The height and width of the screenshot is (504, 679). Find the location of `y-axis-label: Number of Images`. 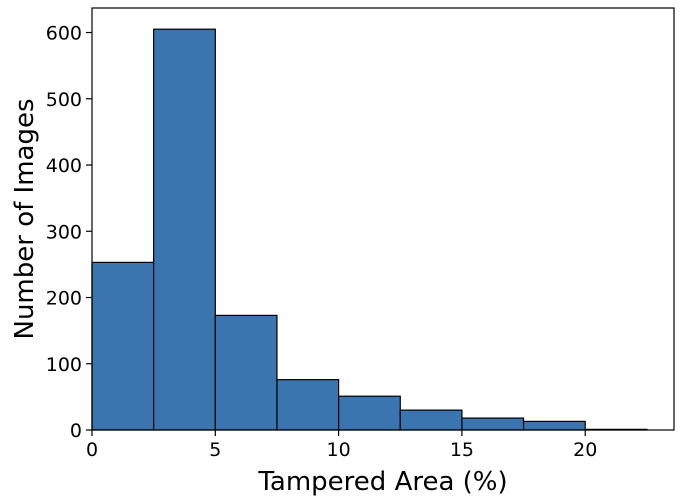

y-axis-label: Number of Images is located at coordinates (25, 218).